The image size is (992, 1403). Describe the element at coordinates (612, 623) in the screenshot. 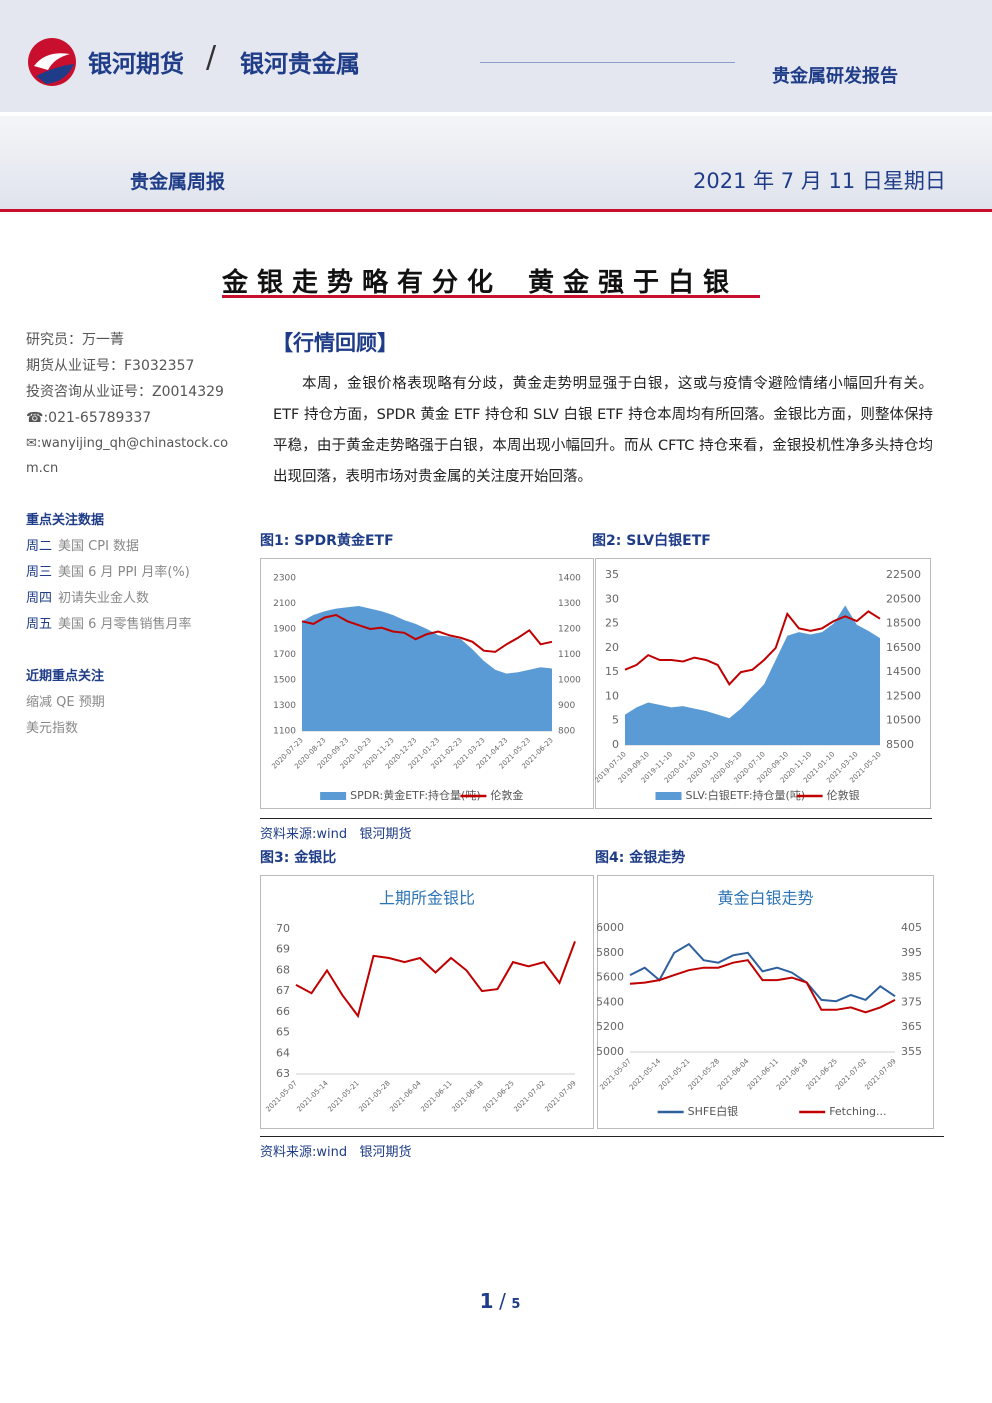

I see `y-tick-label: 25` at that location.